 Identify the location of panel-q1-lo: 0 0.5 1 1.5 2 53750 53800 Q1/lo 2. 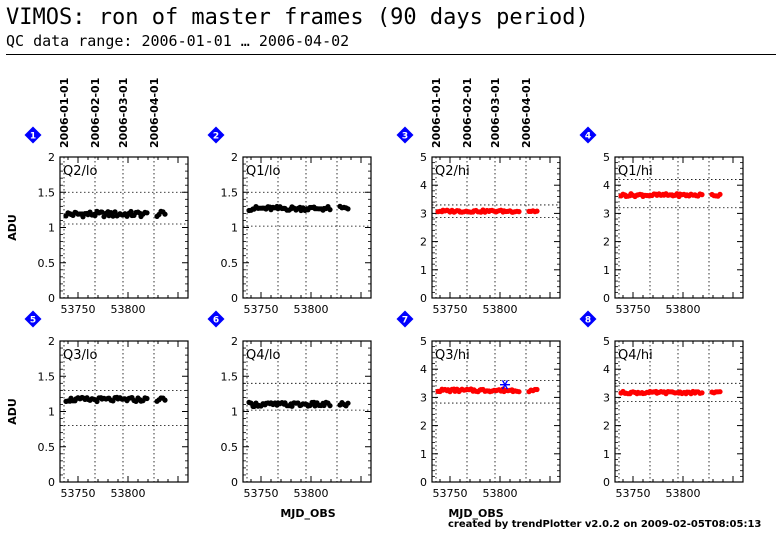
(289, 221).